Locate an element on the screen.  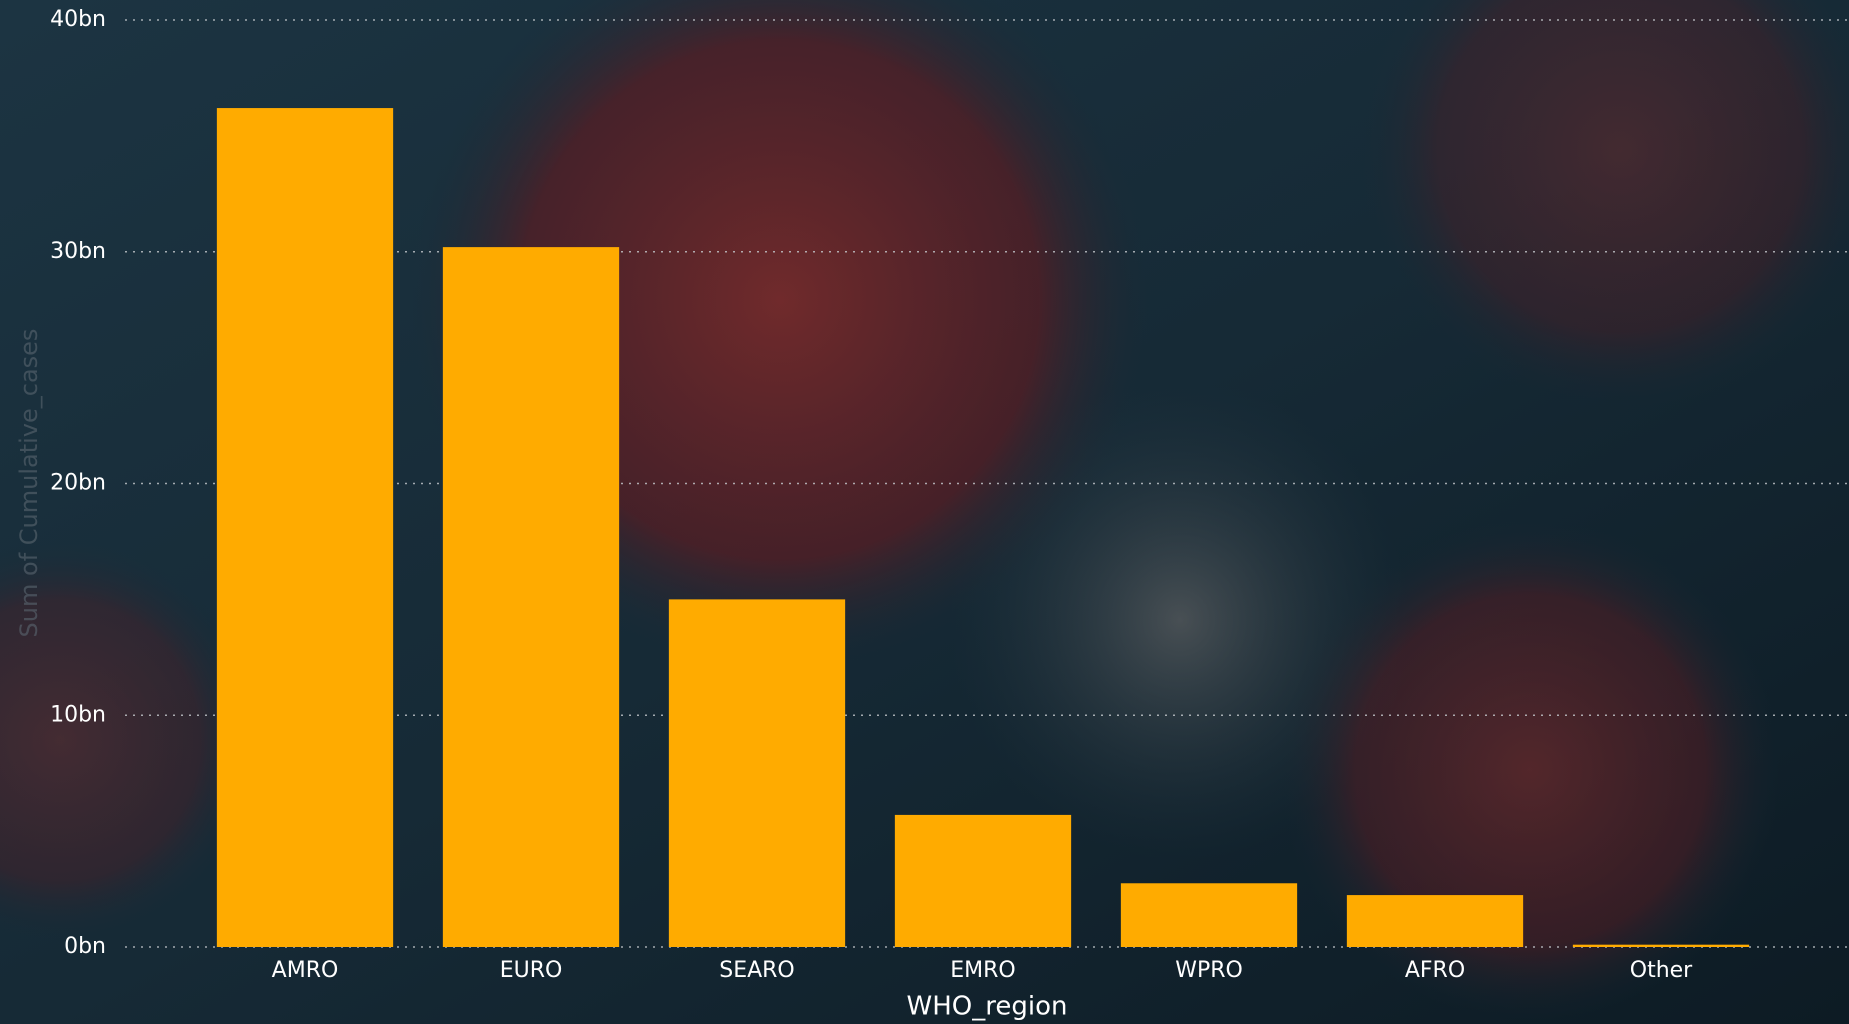
x-tick-label: Other is located at coordinates (1661, 970).